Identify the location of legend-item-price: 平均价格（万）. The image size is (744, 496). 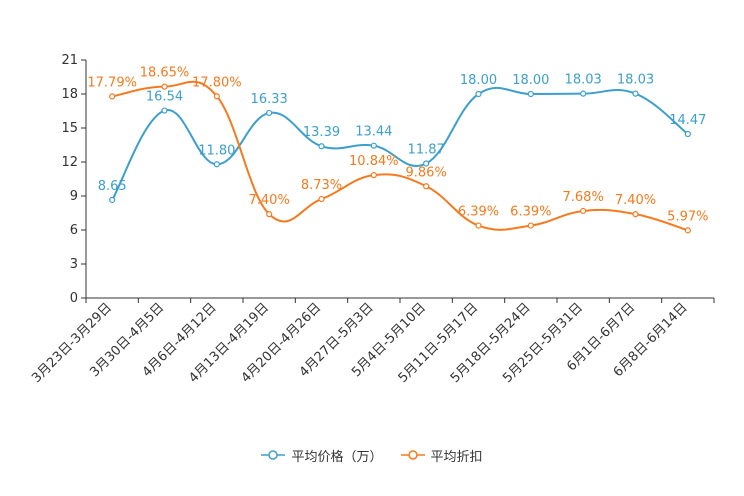
(322, 455).